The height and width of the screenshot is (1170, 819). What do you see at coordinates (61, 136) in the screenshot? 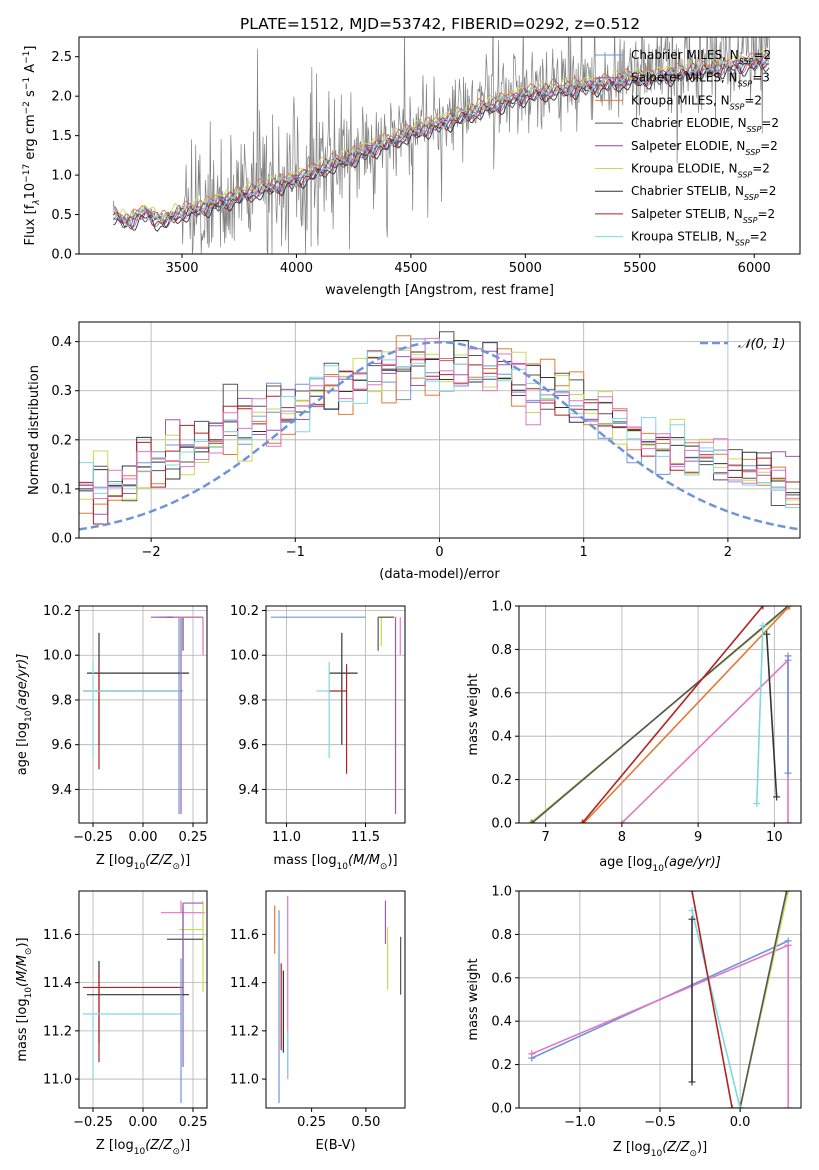
I see `y-tick-label: 1.5` at bounding box center [61, 136].